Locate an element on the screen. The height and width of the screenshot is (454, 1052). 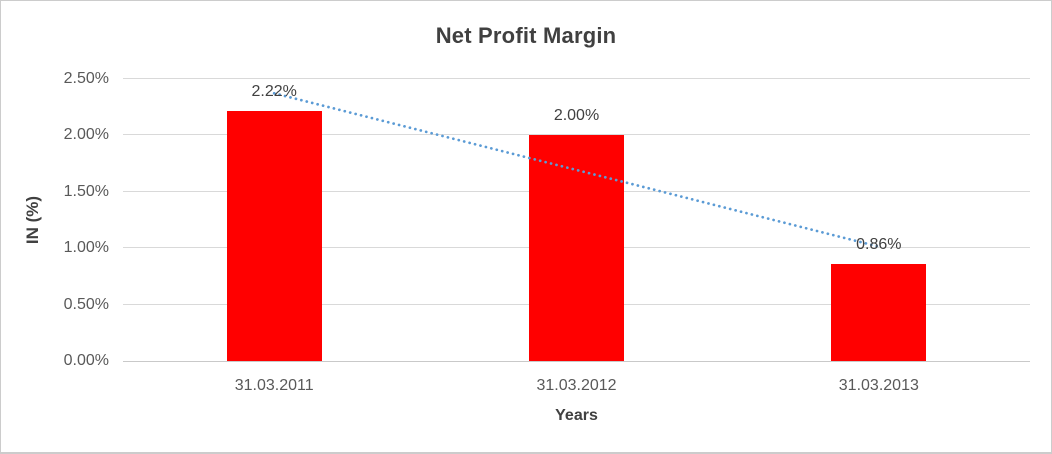
y-tick-label: 2.50% is located at coordinates (86, 78).